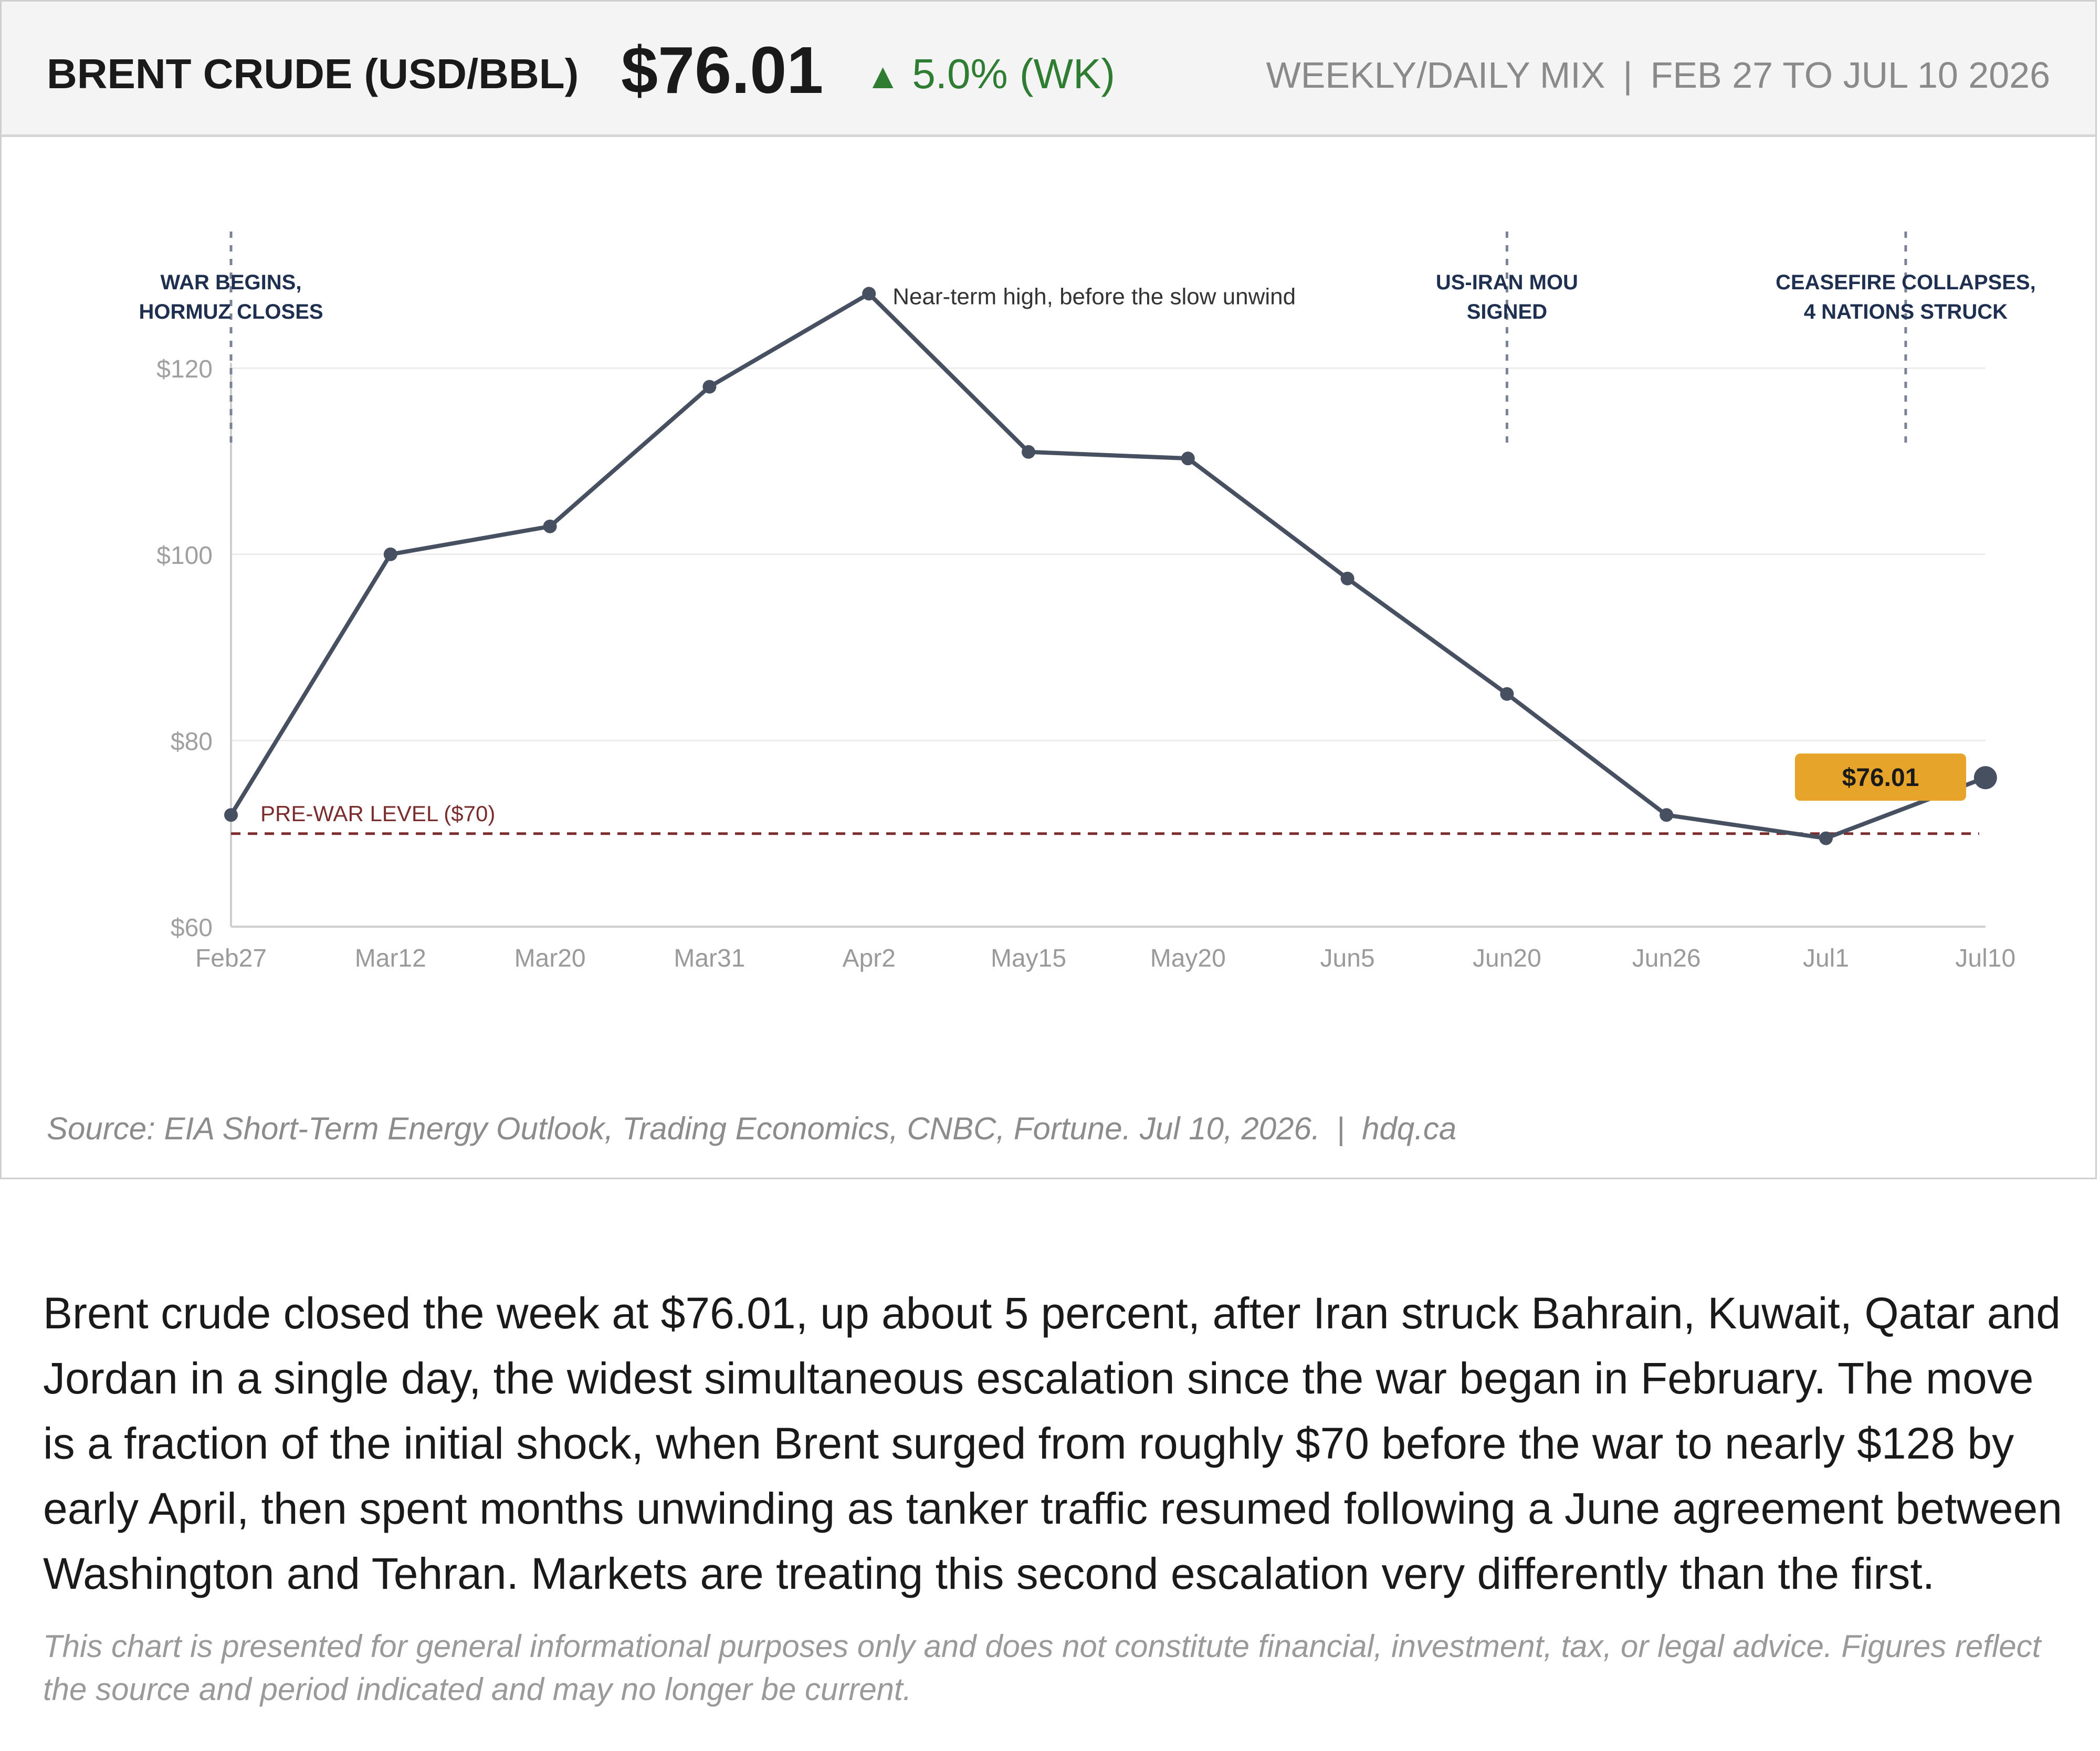  What do you see at coordinates (1906, 311) in the screenshot?
I see `event-label: 4 NATIONS STRUCK` at bounding box center [1906, 311].